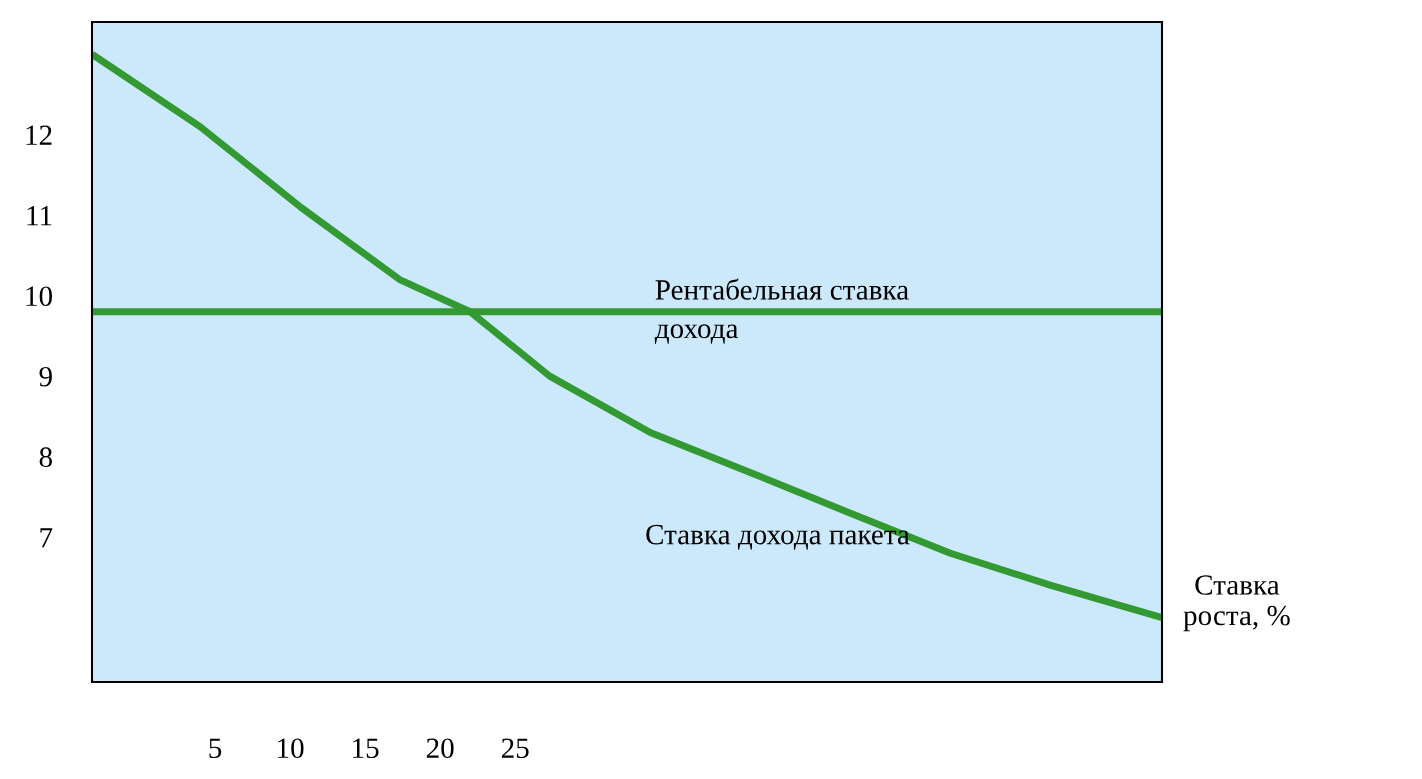 The height and width of the screenshot is (779, 1422). What do you see at coordinates (215, 748) in the screenshot?
I see `x-tick-label: 5` at bounding box center [215, 748].